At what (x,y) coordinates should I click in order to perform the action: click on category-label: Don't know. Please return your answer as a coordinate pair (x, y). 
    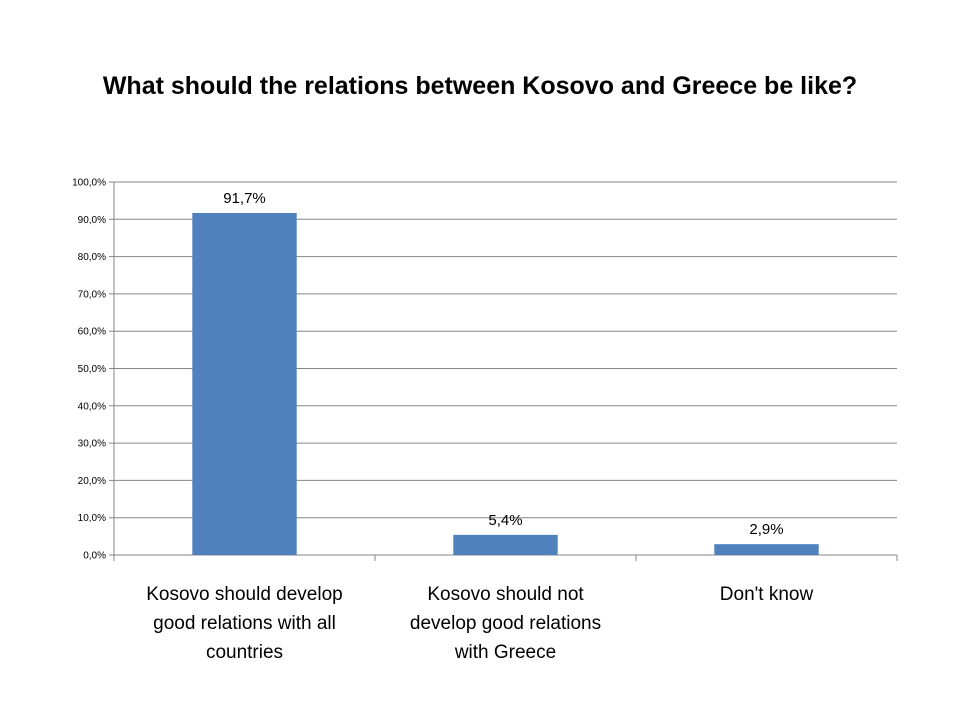
    Looking at the image, I should click on (767, 594).